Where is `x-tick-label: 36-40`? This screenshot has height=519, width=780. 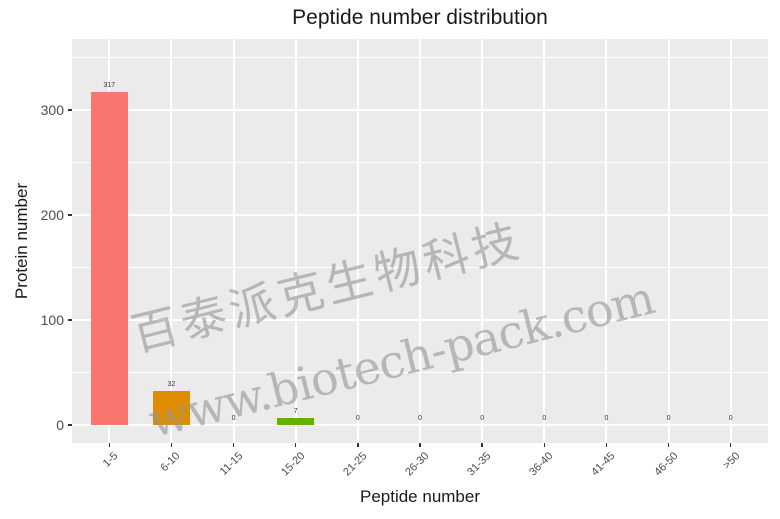
x-tick-label: 36-40 is located at coordinates (541, 464).